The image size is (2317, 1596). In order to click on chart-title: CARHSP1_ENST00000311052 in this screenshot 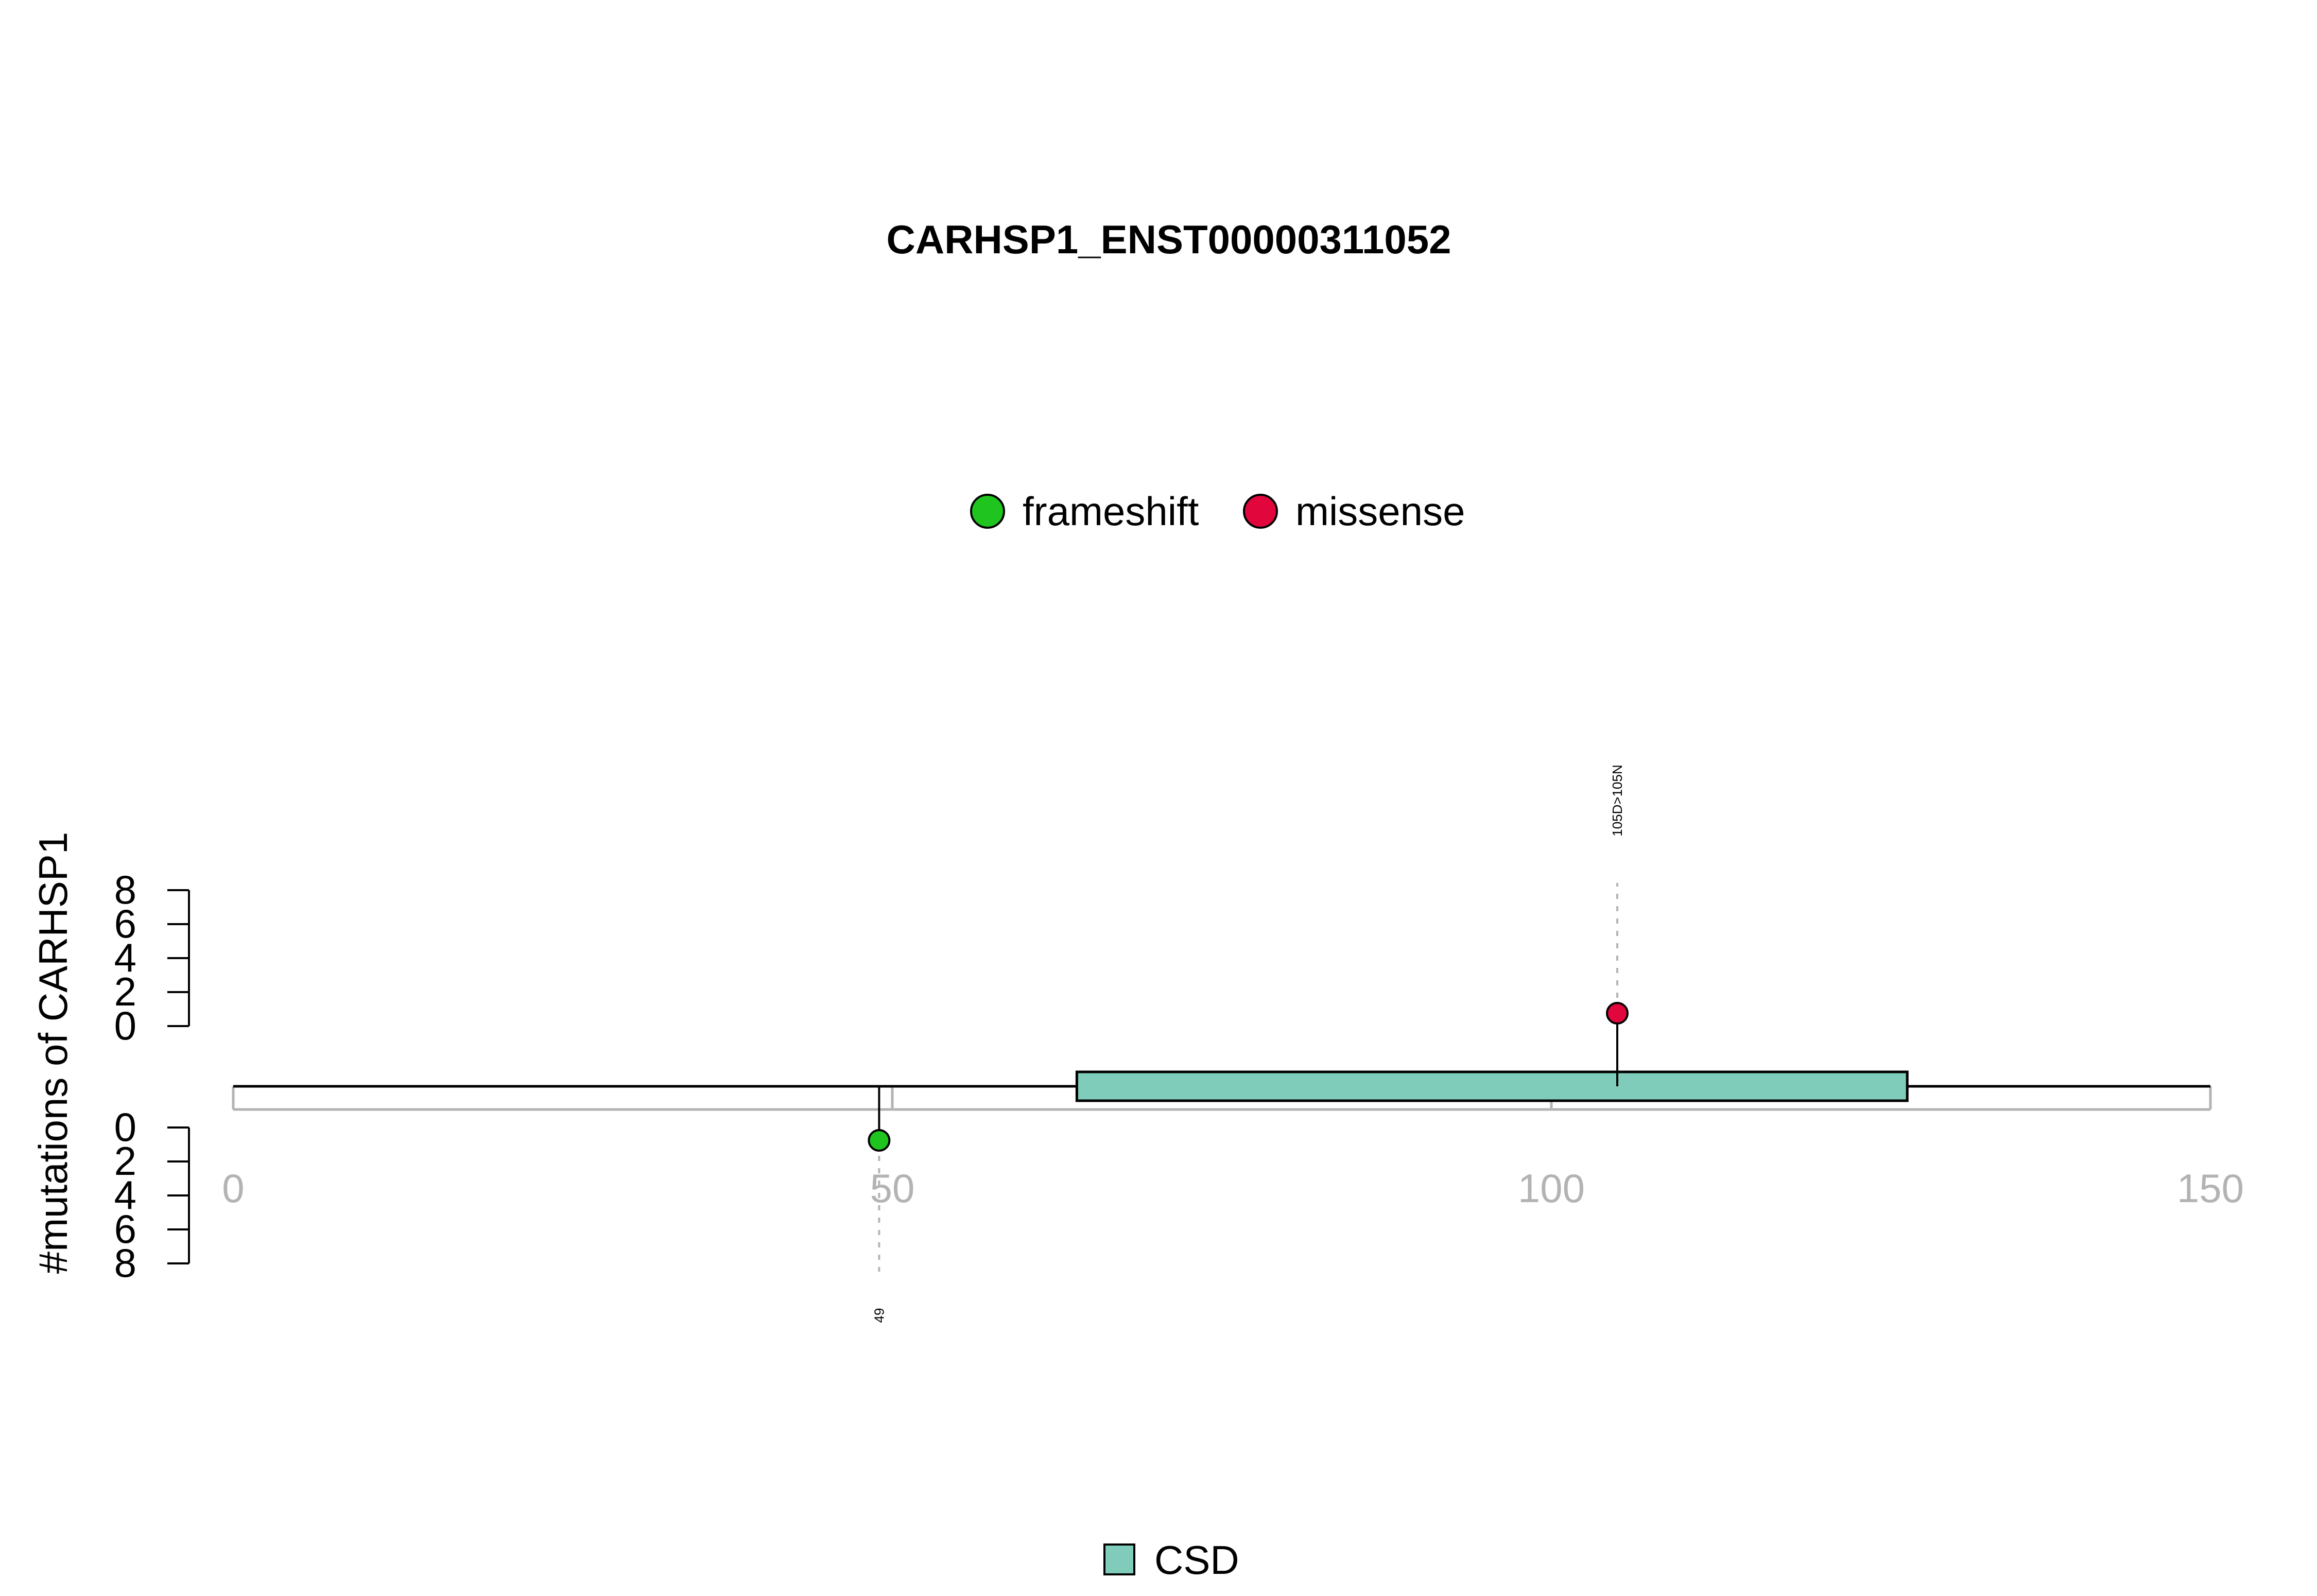, I will do `click(1168, 240)`.